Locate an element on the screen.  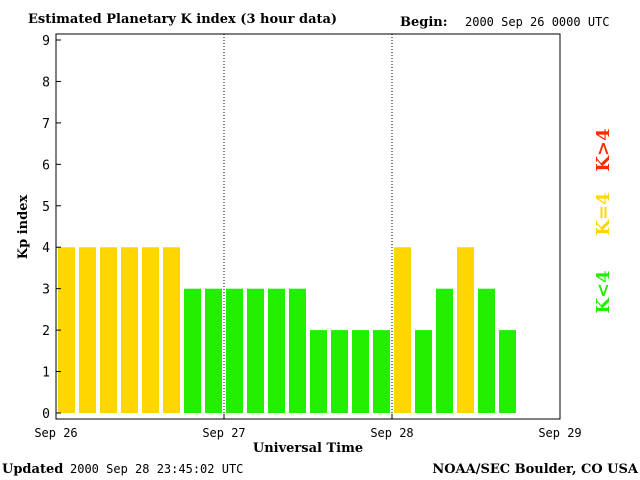
legend-k-greater-4: K>4 is located at coordinates (603, 149).